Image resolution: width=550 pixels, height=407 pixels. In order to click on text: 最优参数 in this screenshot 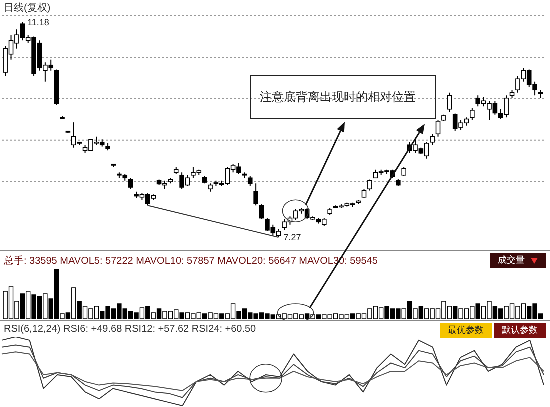, I will do `click(466, 330)`.